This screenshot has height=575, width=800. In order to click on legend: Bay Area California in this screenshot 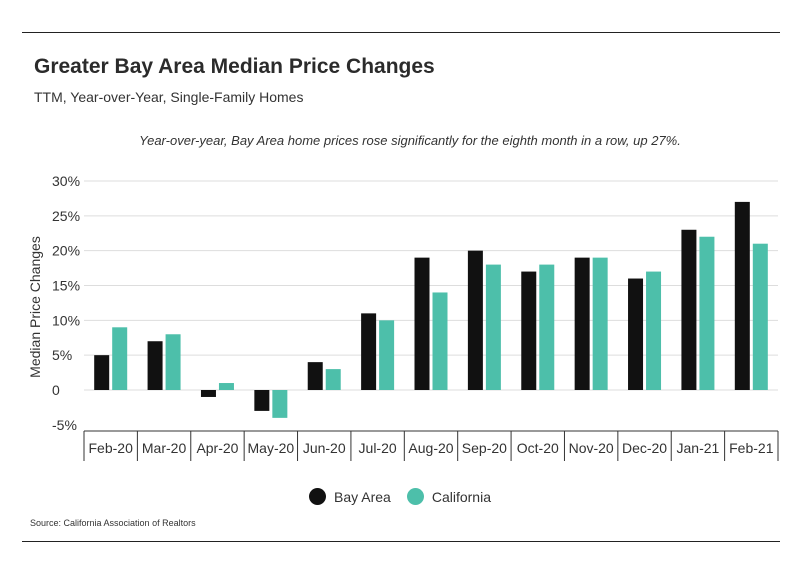, I will do `click(400, 496)`.